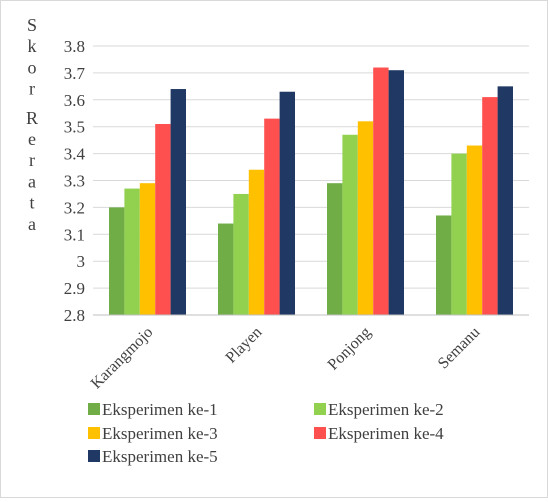 This screenshot has height=502, width=548. I want to click on x-tick-label: Karangmojo, so click(122, 358).